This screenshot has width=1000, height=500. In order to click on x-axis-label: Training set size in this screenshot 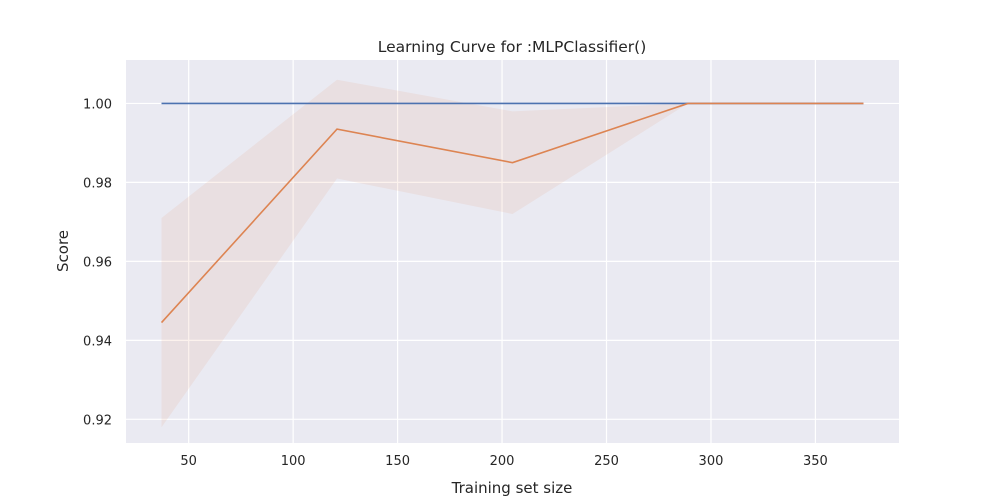, I will do `click(512, 488)`.